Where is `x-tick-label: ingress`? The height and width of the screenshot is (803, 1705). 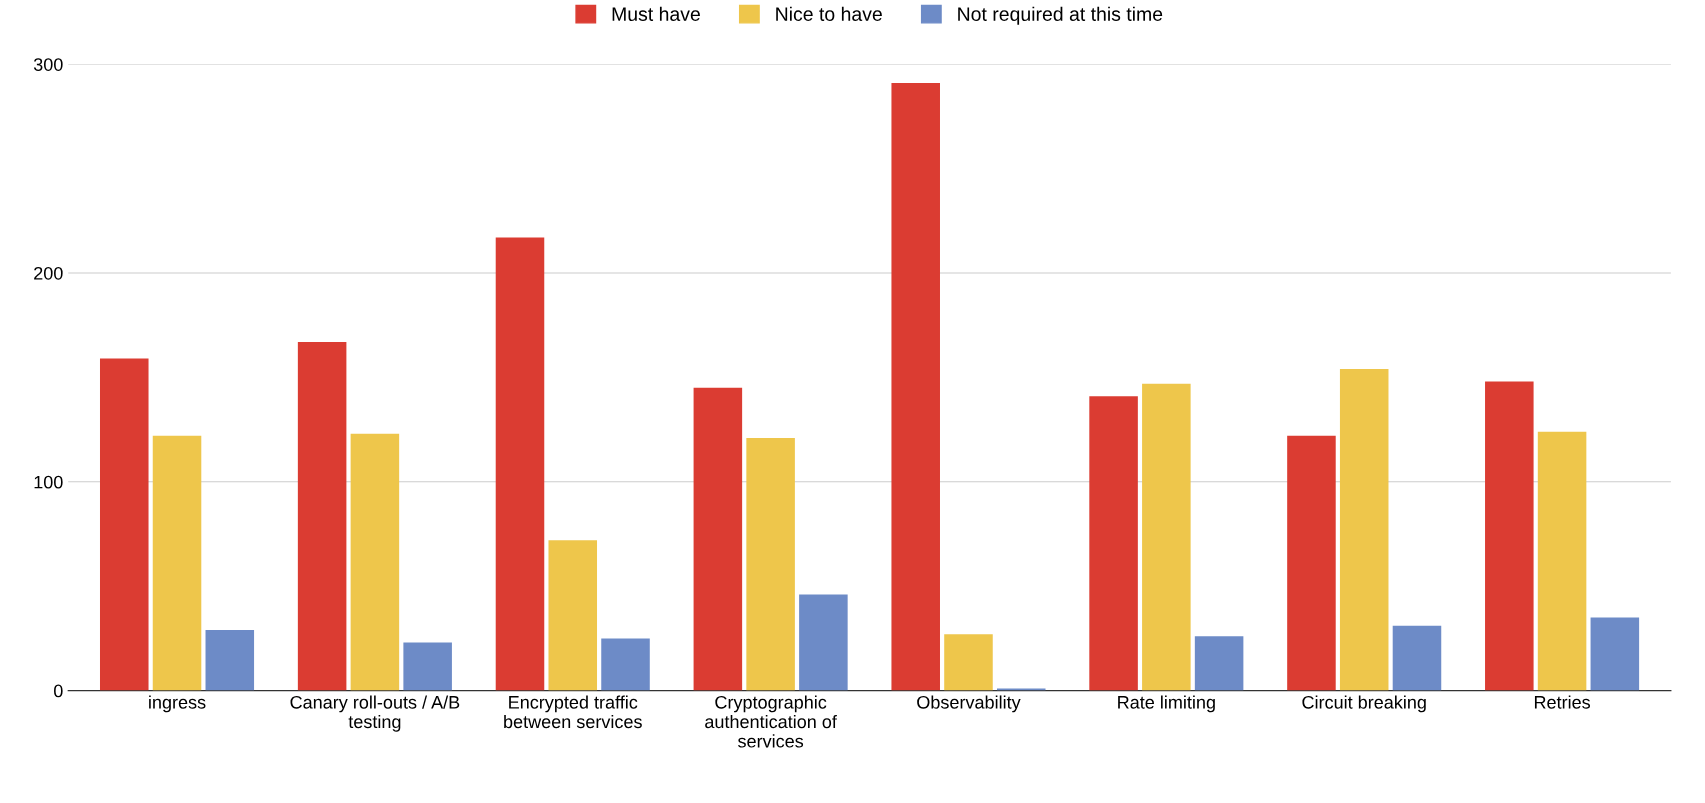 x-tick-label: ingress is located at coordinates (177, 704).